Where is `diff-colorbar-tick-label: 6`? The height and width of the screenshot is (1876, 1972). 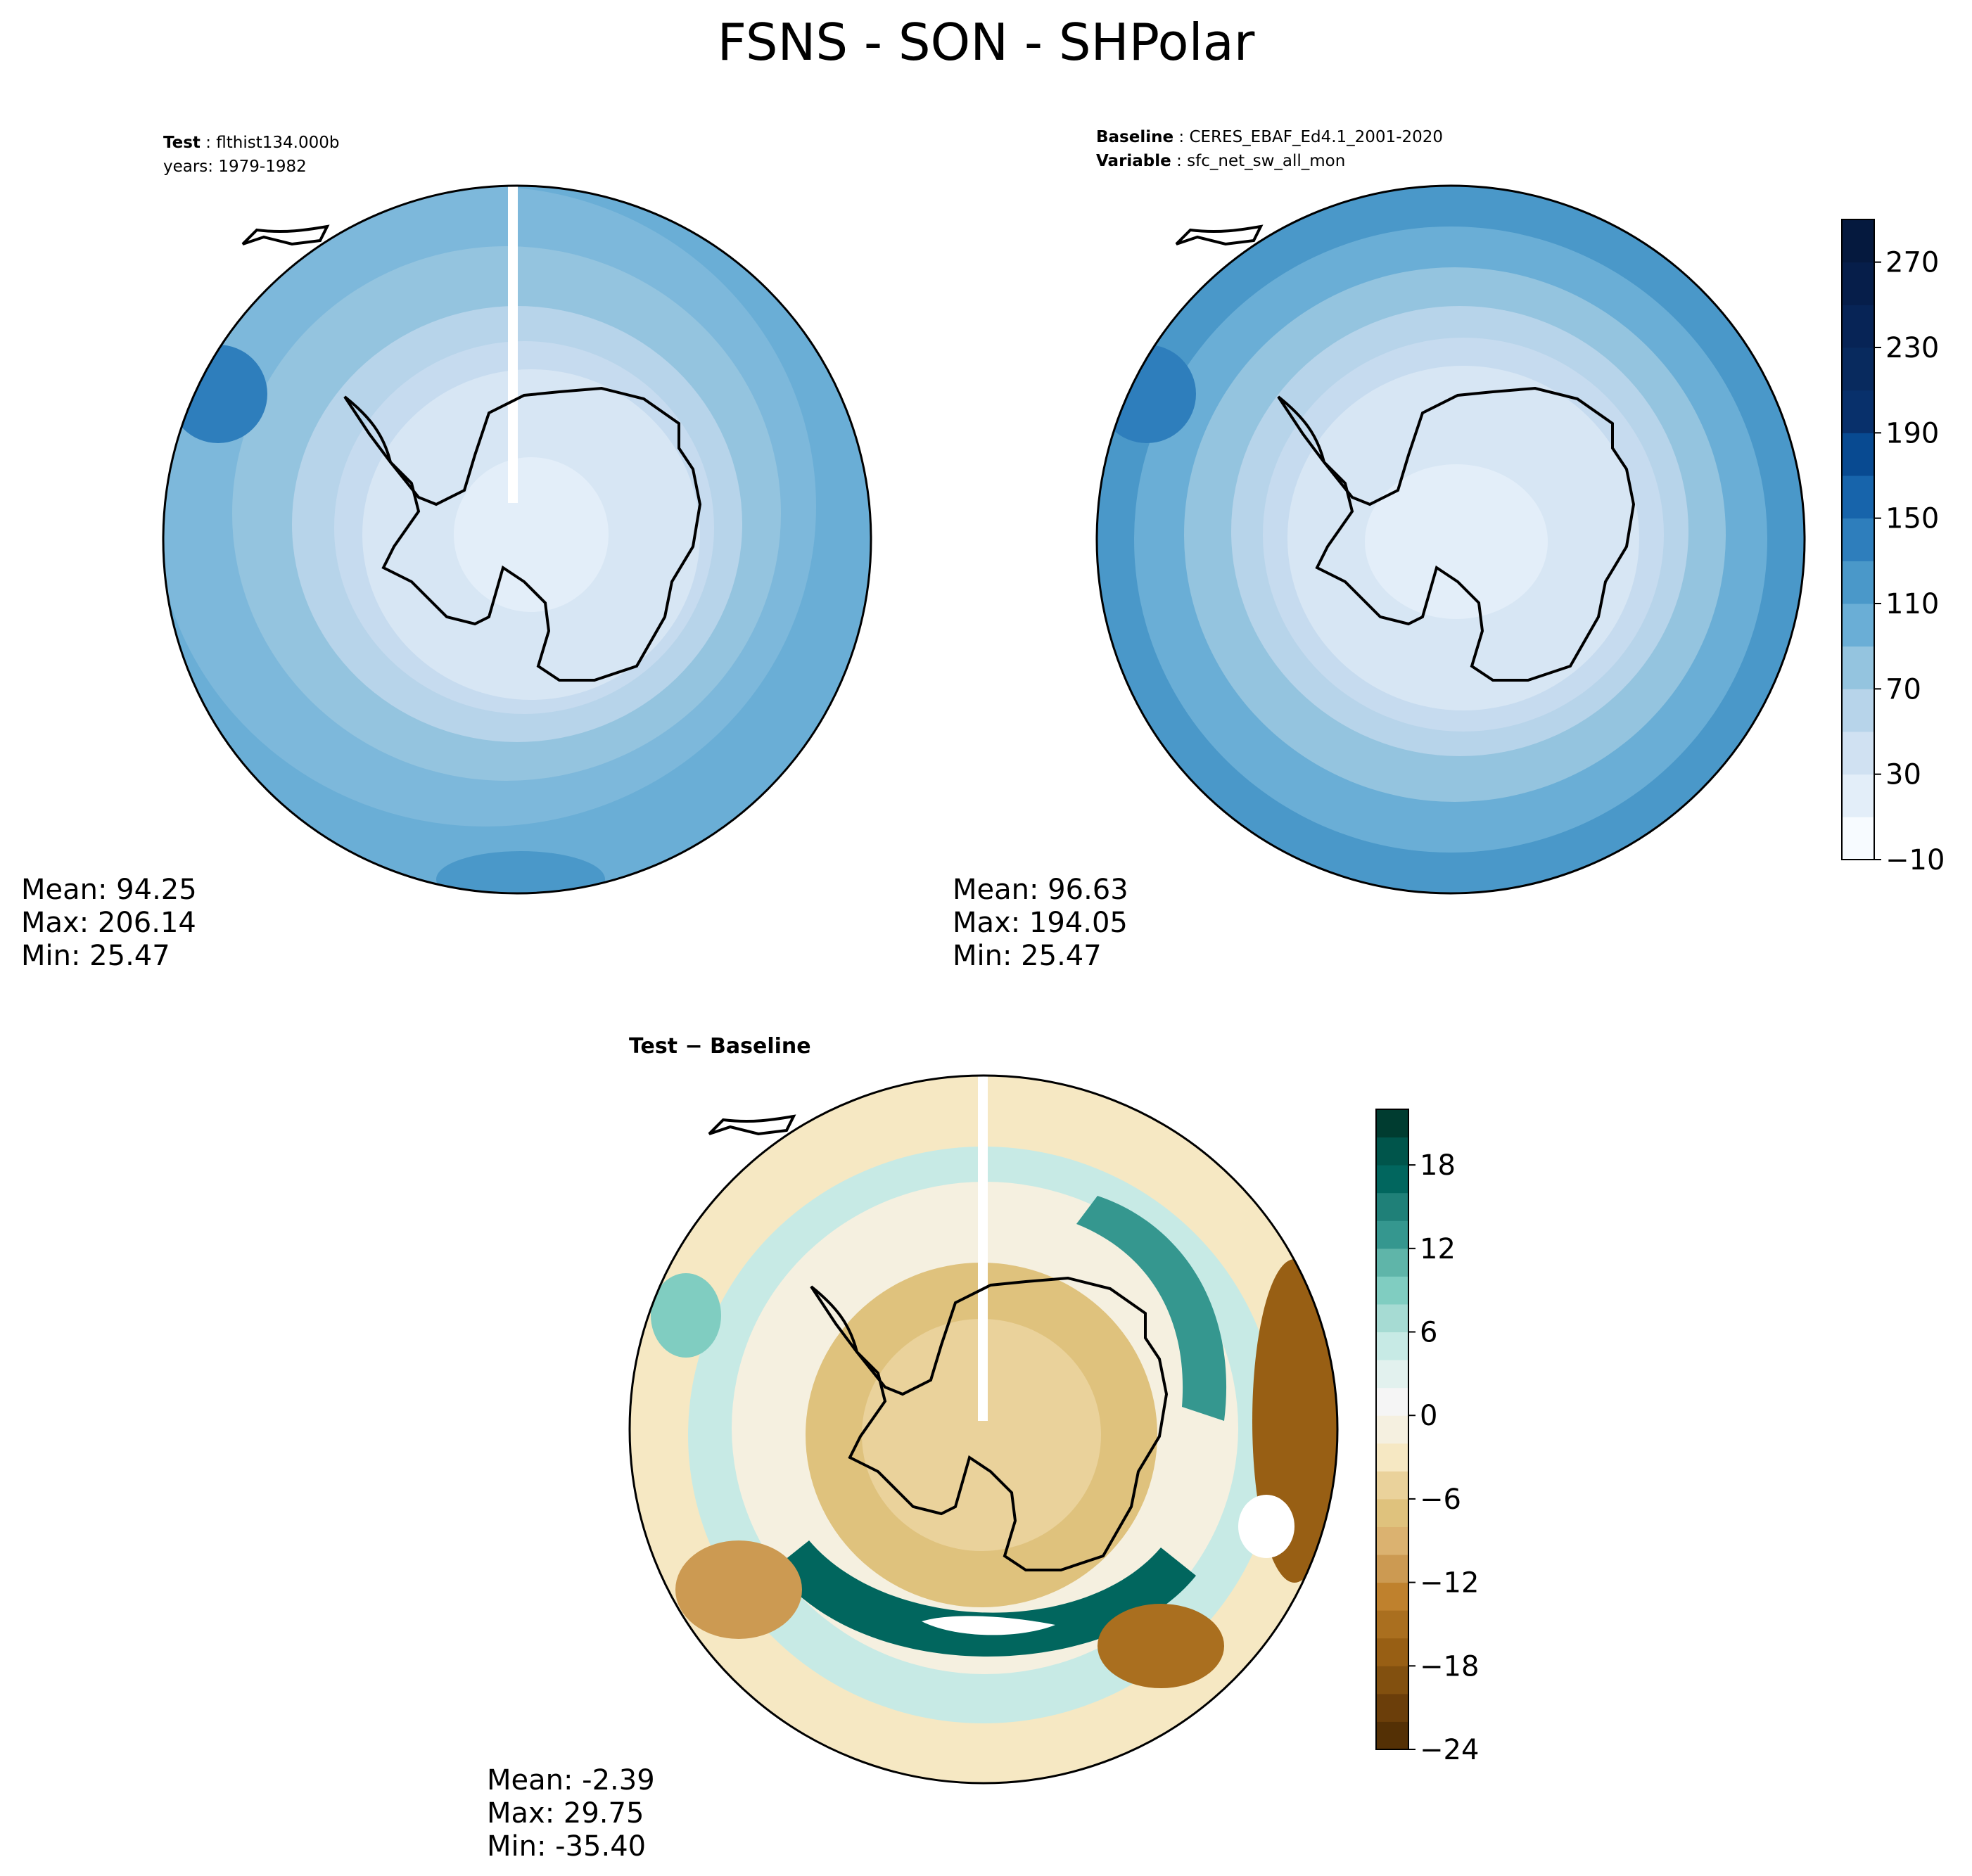
diff-colorbar-tick-label: 6 is located at coordinates (1429, 1333).